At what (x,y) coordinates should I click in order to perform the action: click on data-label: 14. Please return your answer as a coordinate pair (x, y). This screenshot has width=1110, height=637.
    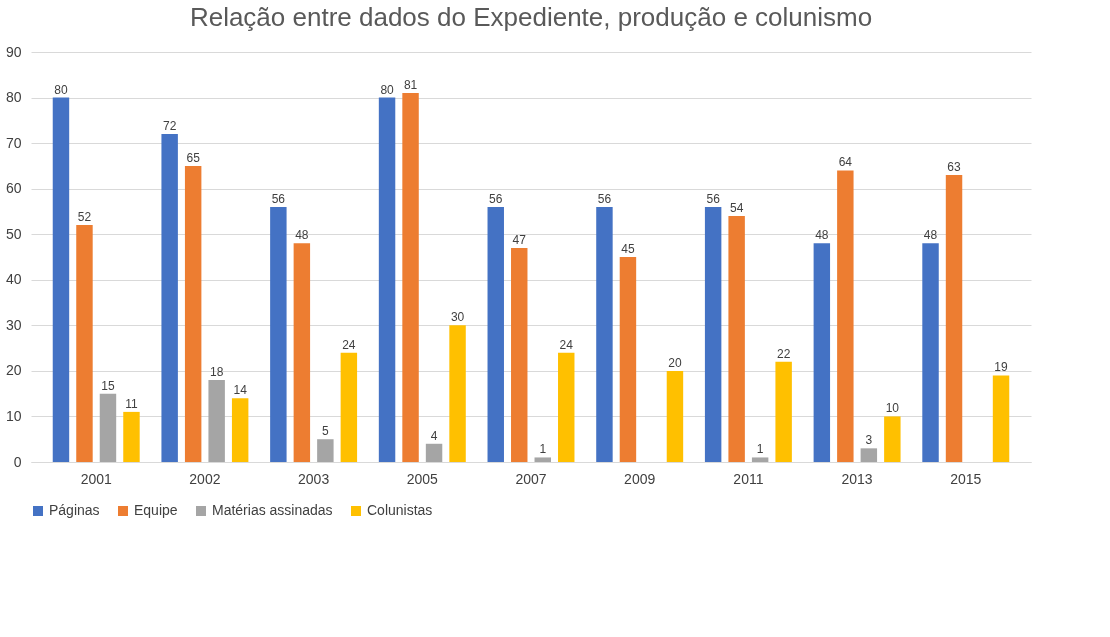
    Looking at the image, I should click on (240, 390).